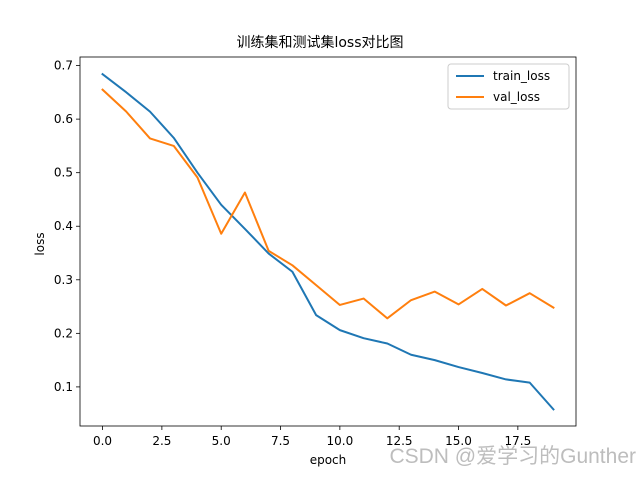 This screenshot has width=640, height=480. Describe the element at coordinates (63, 119) in the screenshot. I see `y-tick-label: 0.6` at that location.